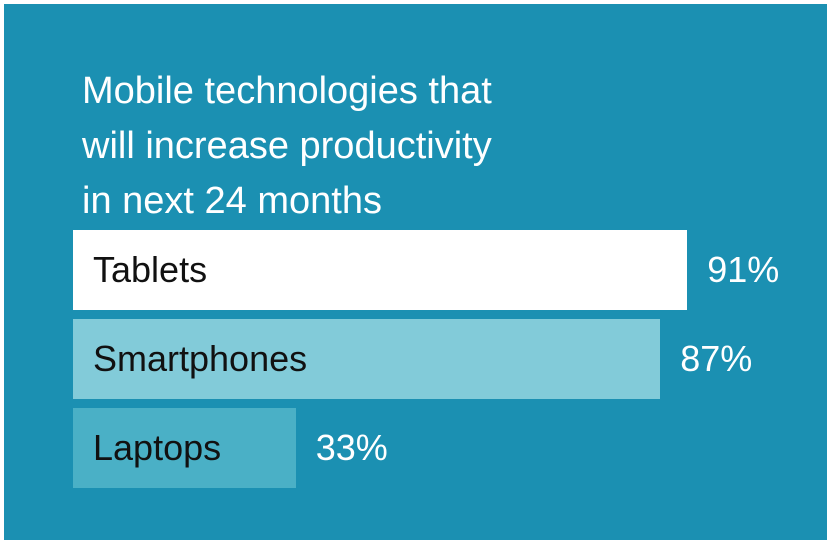 The height and width of the screenshot is (544, 833). I want to click on chart-title-line-3: in next 24 months, so click(232, 201).